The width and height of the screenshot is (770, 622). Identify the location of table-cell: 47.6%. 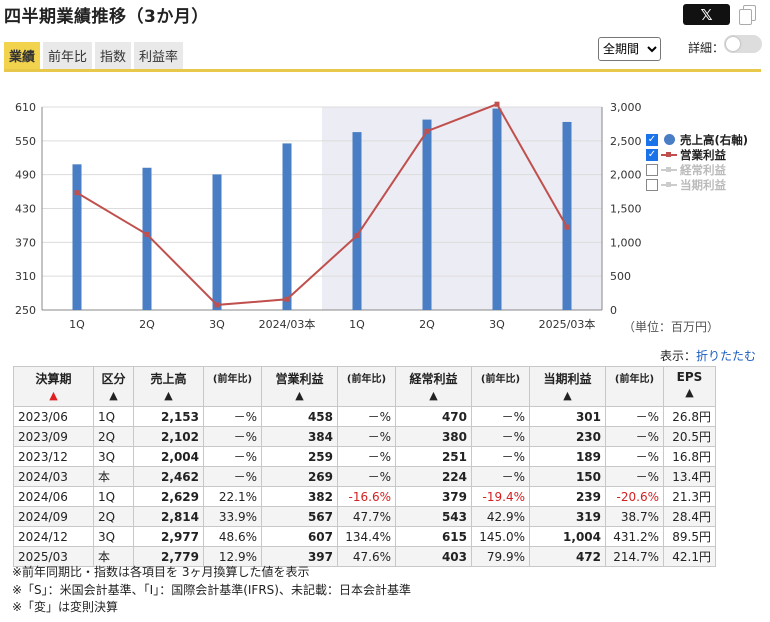
(366, 556).